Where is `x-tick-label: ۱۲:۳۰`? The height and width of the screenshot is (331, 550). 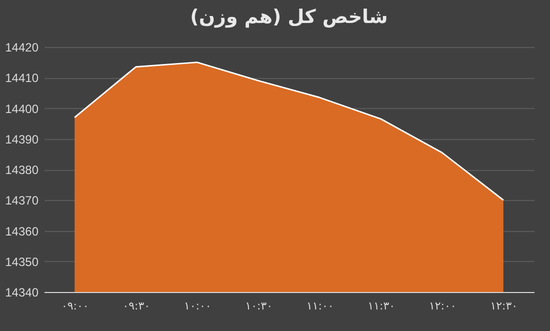 x-tick-label: ۱۲:۳۰ is located at coordinates (504, 306).